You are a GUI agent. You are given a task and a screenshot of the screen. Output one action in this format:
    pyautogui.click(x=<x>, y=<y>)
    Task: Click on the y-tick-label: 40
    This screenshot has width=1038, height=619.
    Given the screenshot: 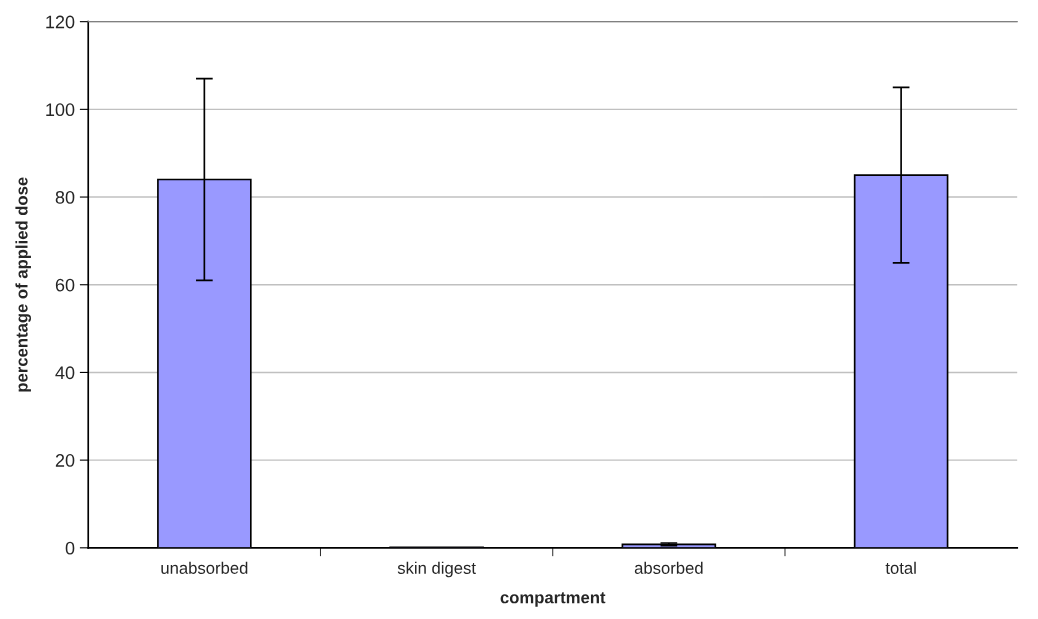 What is the action you would take?
    pyautogui.click(x=65, y=373)
    